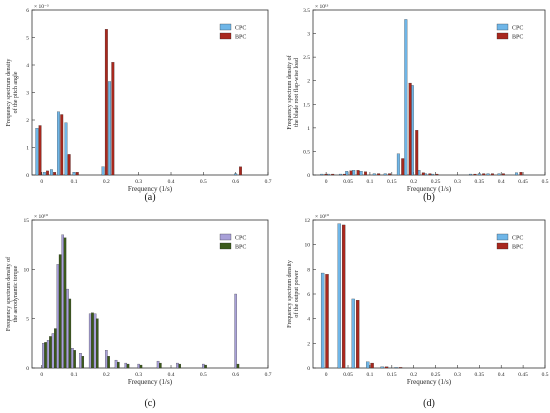 The image size is (550, 413). I want to click on y-axis-label: the blade root flap-wise load, so click(296, 92).